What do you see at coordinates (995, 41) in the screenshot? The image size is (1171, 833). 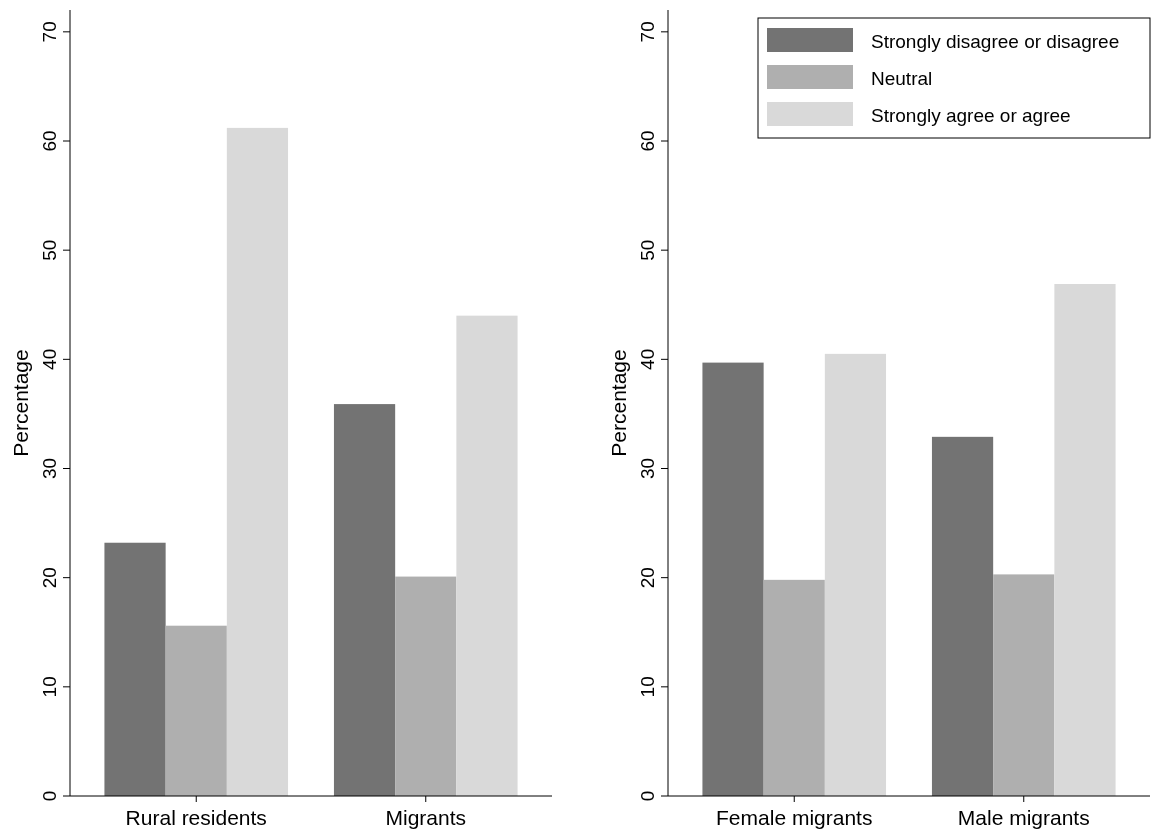 I see `legend-label: Strongly disagree or disagree` at bounding box center [995, 41].